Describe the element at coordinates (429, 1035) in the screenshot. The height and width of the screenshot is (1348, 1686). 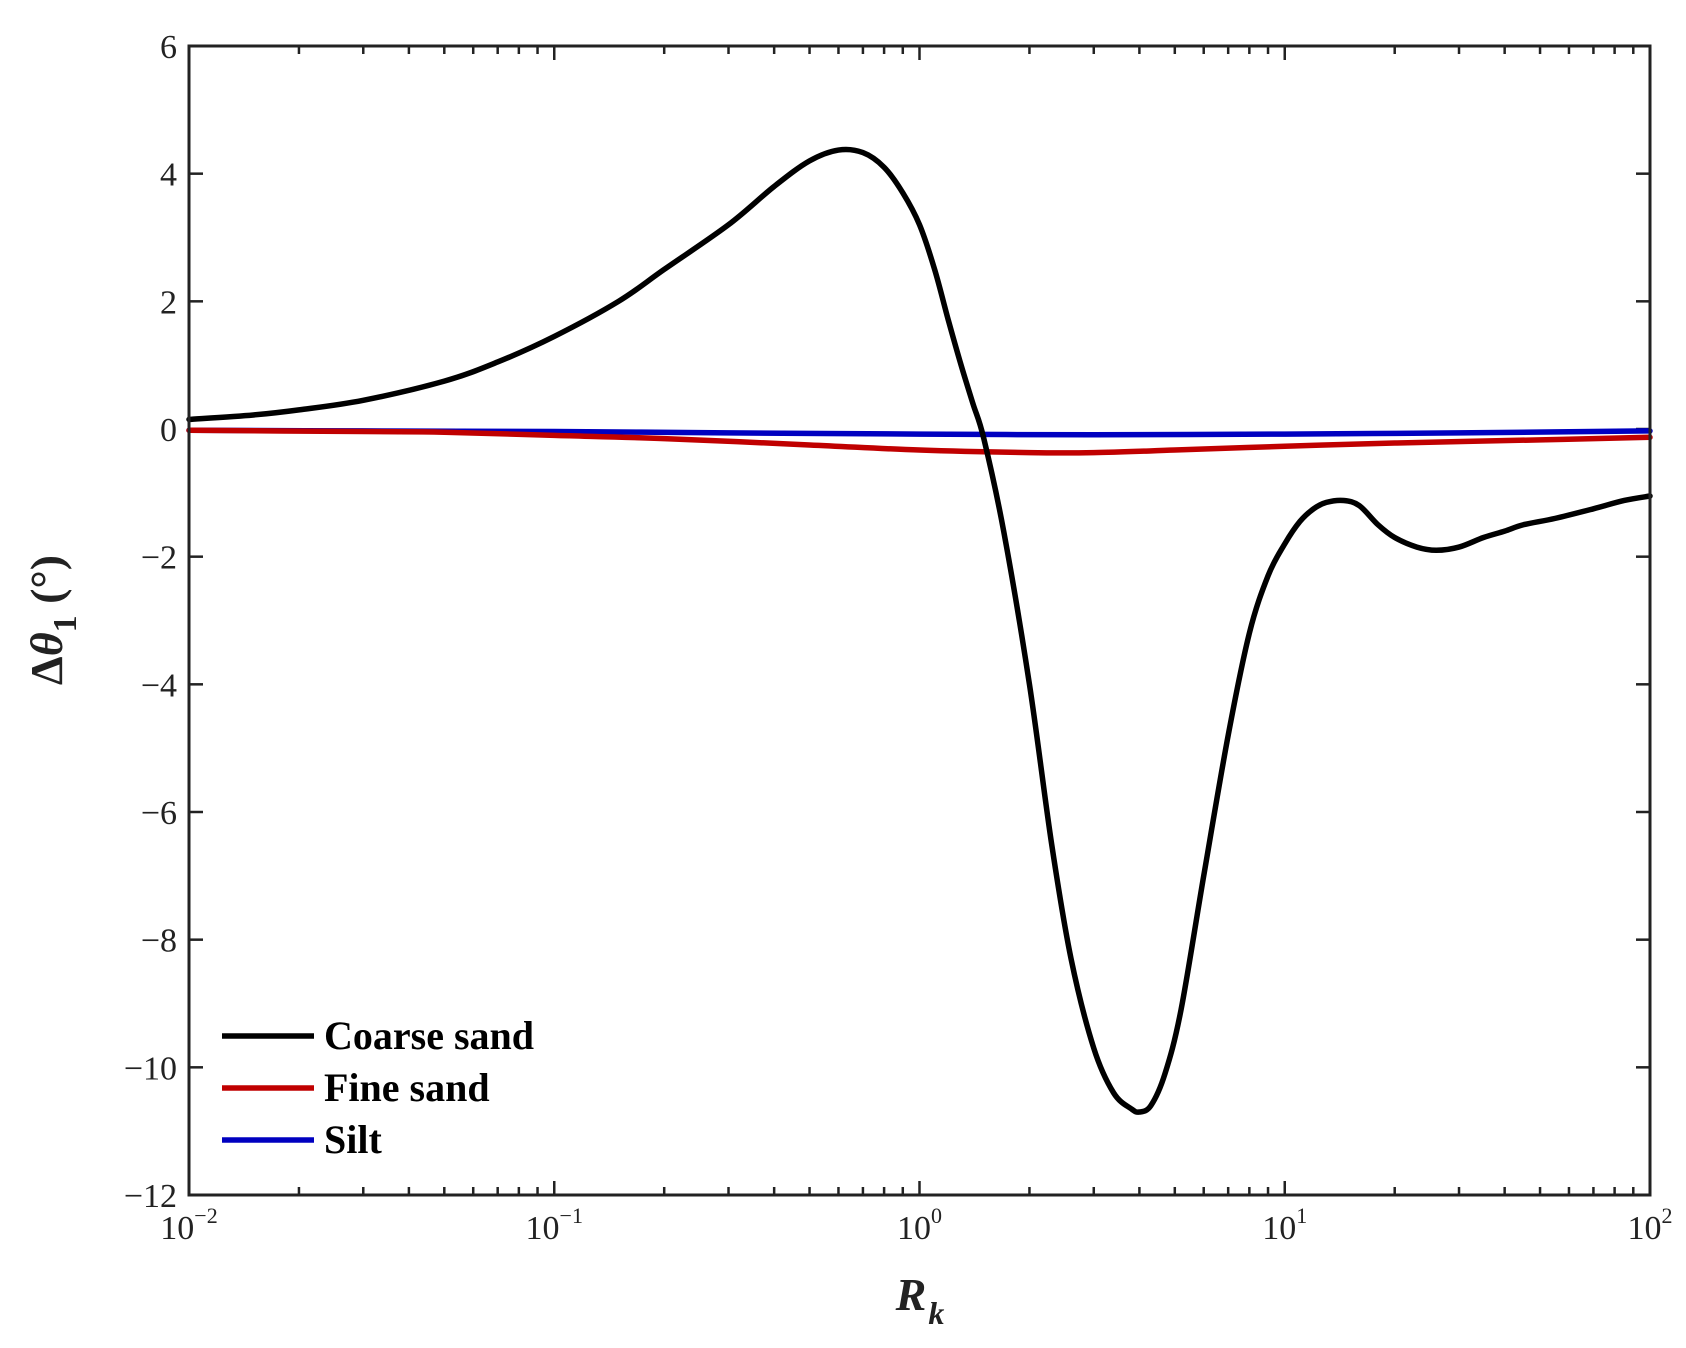
I see `legend-label-coarse-sand: Coarse sand` at that location.